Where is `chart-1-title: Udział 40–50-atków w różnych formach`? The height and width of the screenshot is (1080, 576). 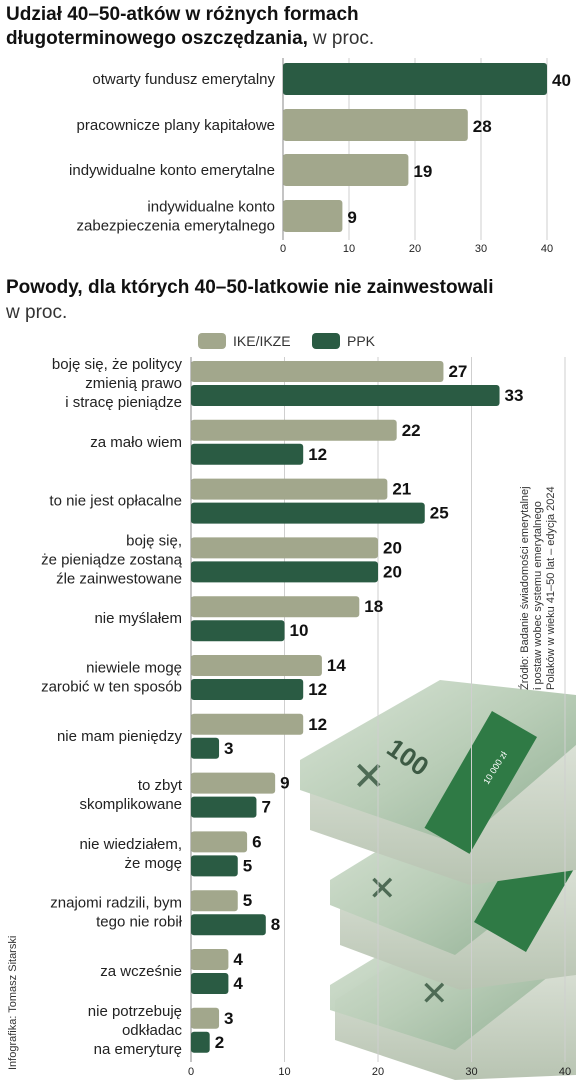
chart-1-title: Udział 40–50-atków w różnych formach is located at coordinates (182, 14).